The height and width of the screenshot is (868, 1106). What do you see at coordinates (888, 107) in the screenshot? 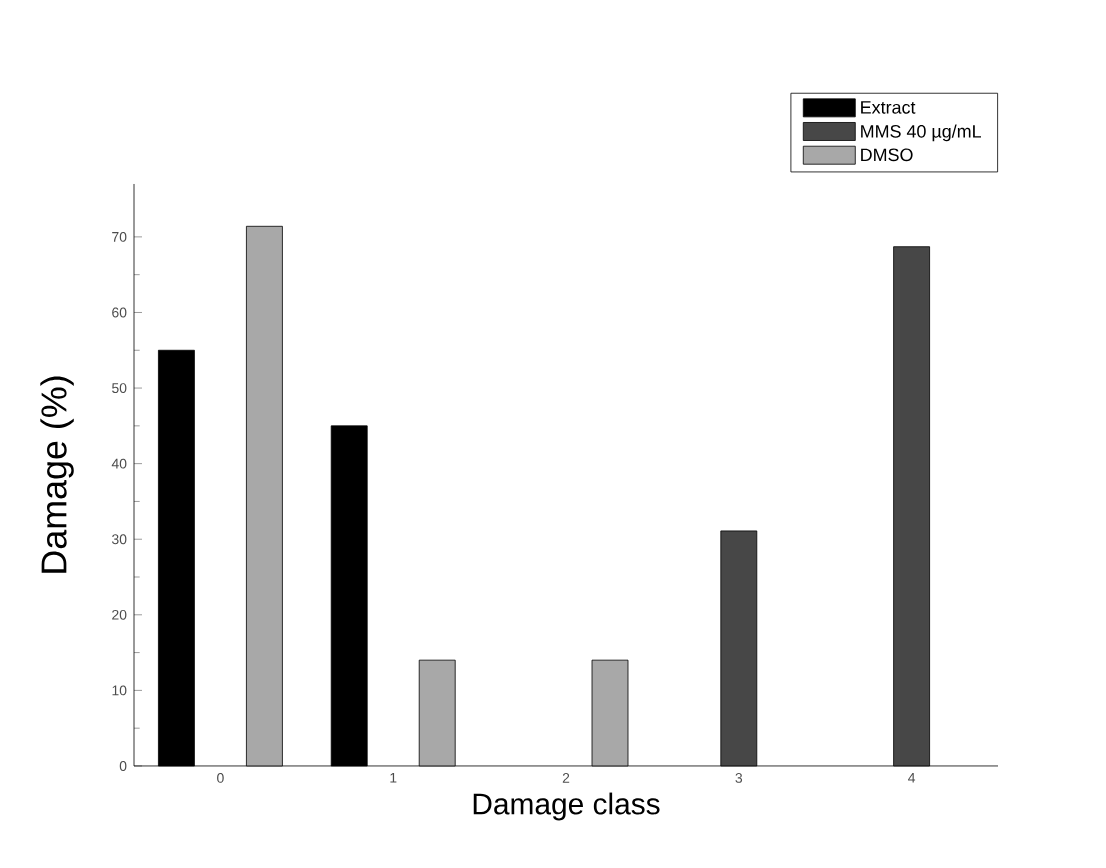
I see `legend-label: Extract` at bounding box center [888, 107].